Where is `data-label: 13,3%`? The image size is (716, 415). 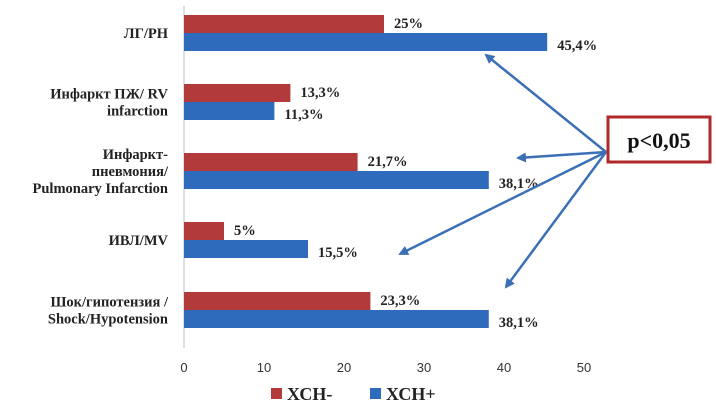 data-label: 13,3% is located at coordinates (320, 93).